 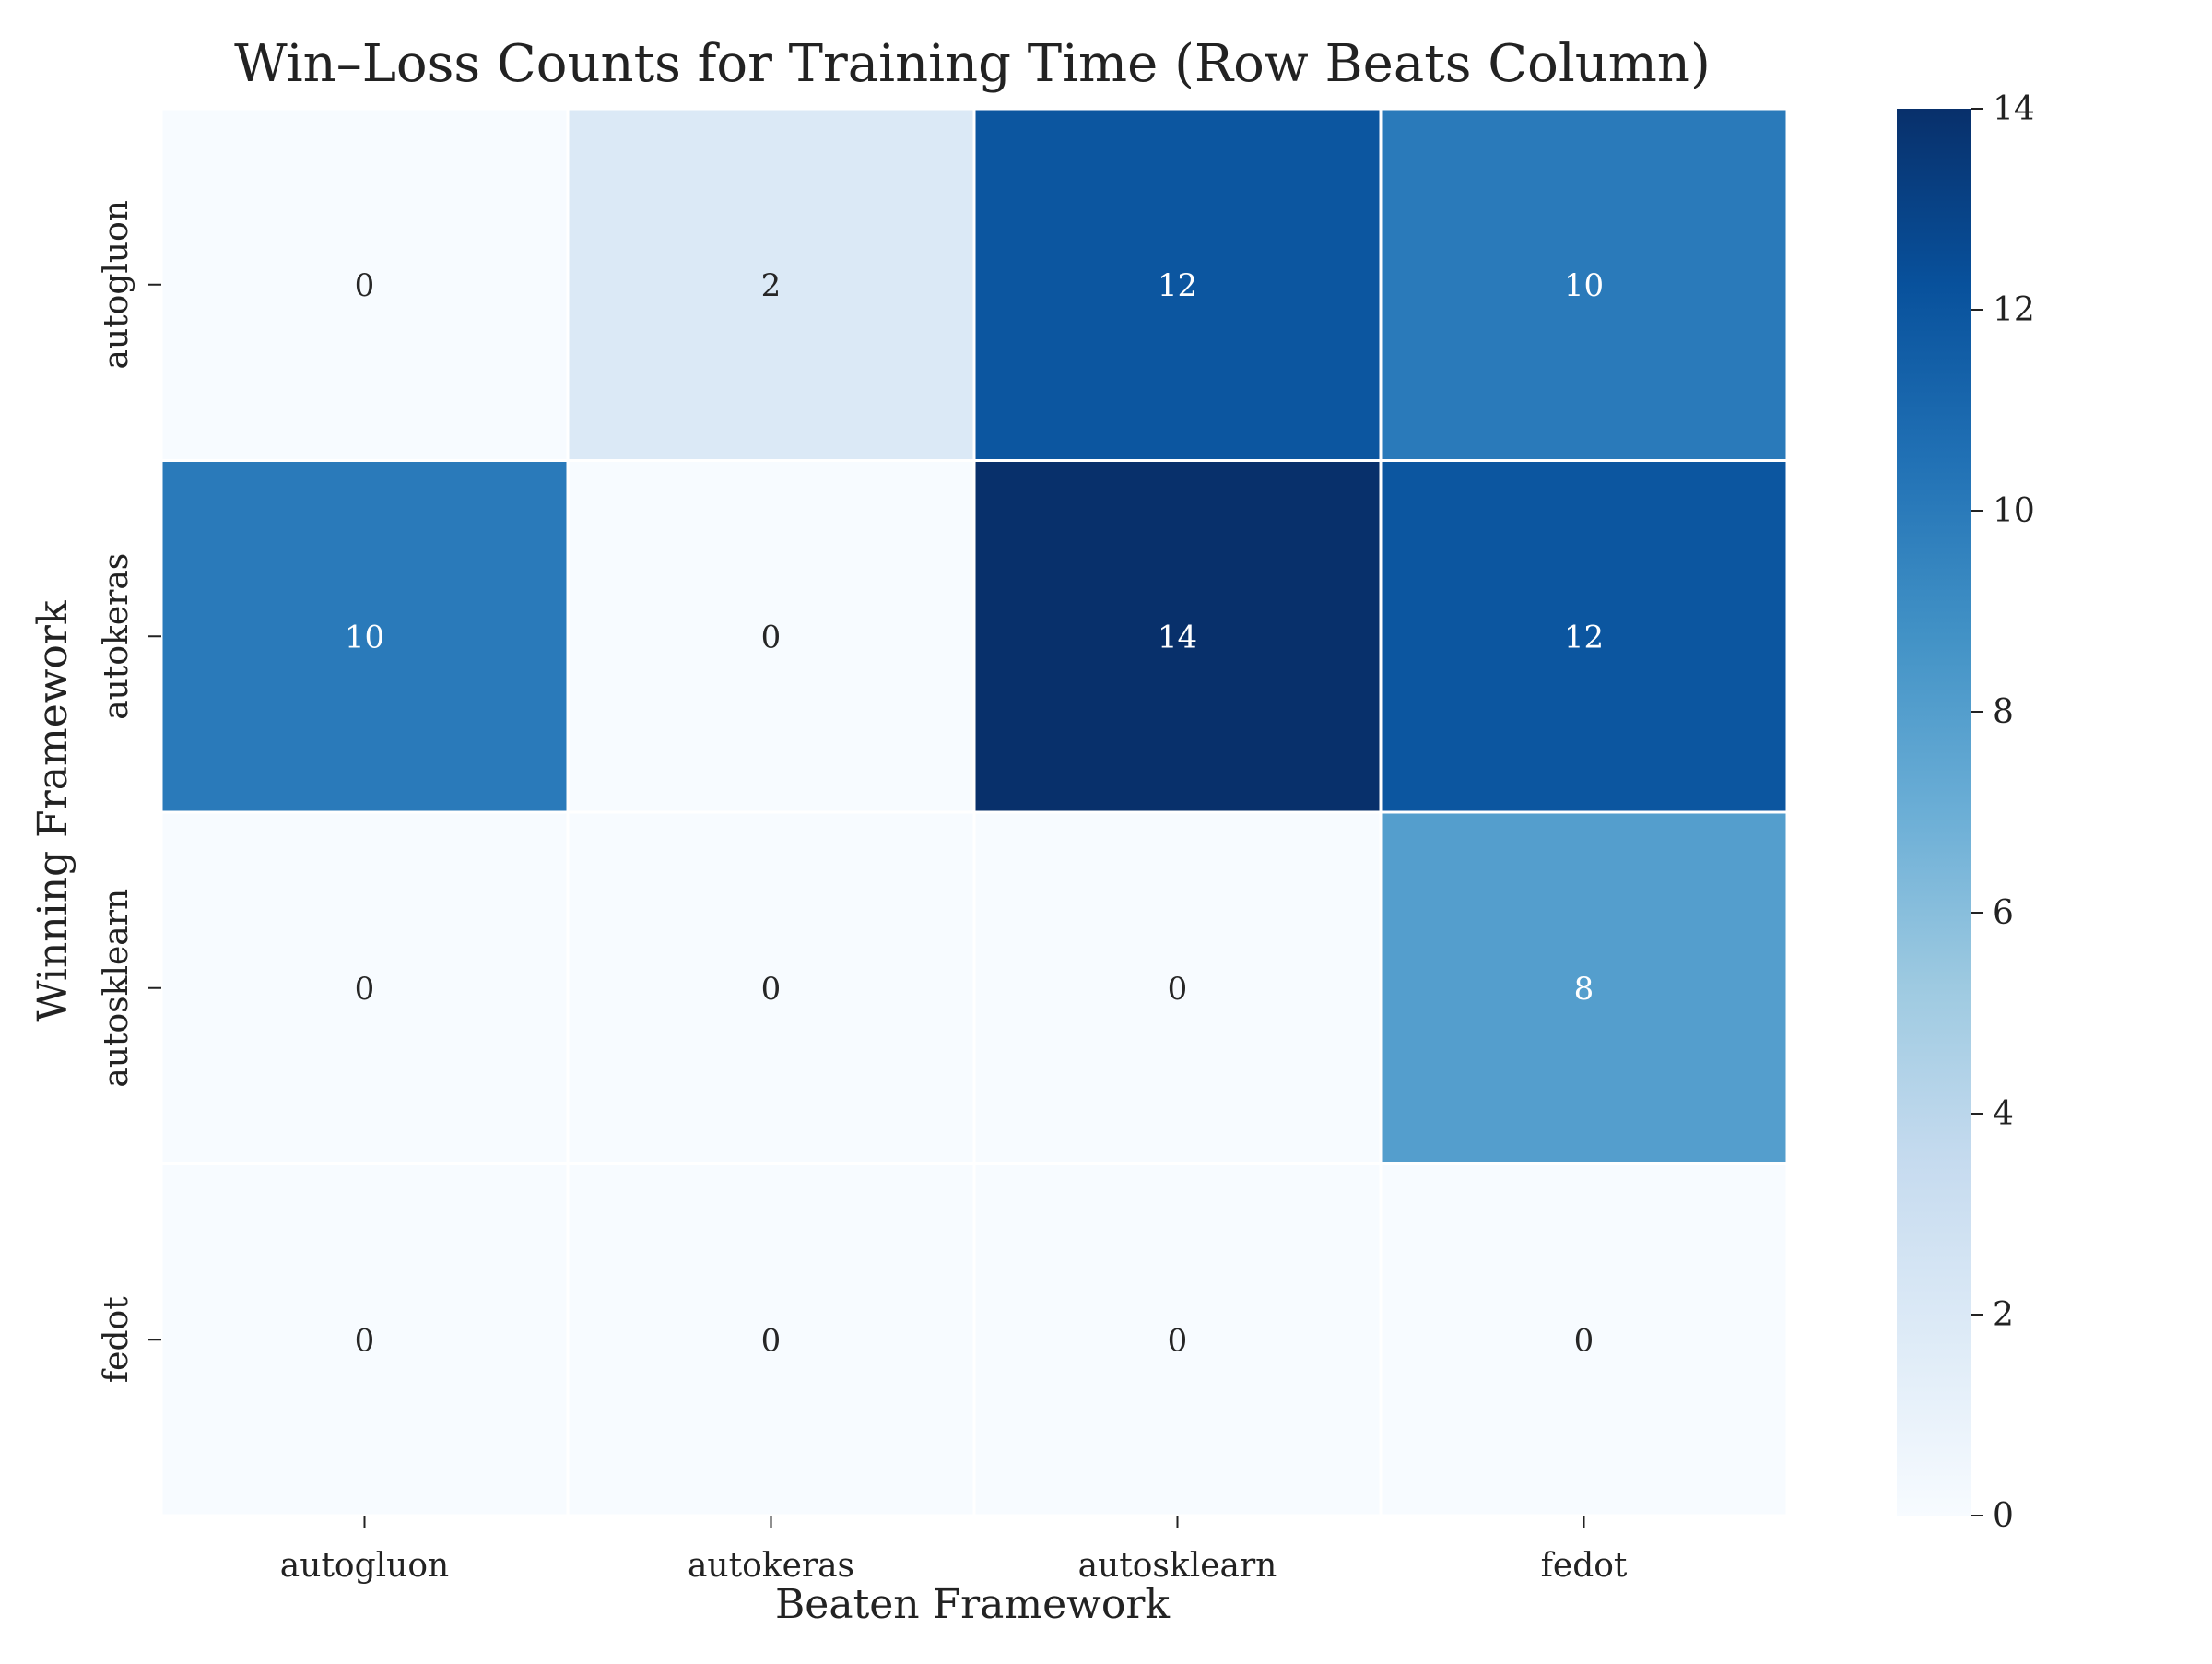 What do you see at coordinates (2003, 913) in the screenshot?
I see `colorbar-tick-label: 6` at bounding box center [2003, 913].